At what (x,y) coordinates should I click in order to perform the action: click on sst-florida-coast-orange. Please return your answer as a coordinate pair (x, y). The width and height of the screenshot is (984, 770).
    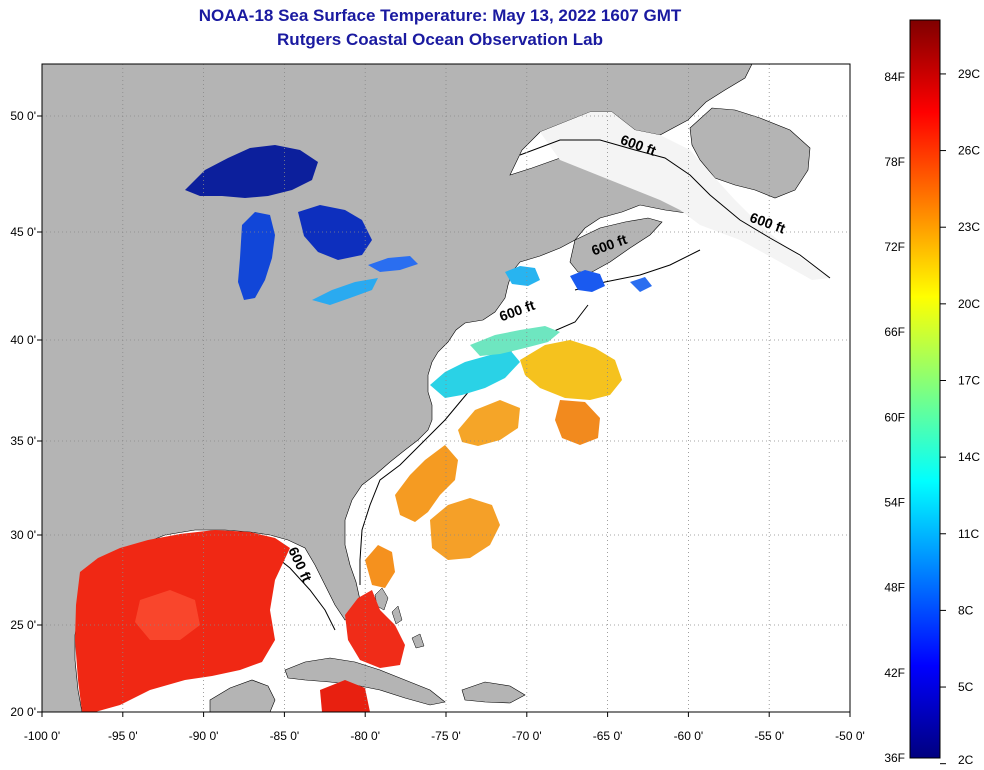
    Looking at the image, I should click on (380, 566).